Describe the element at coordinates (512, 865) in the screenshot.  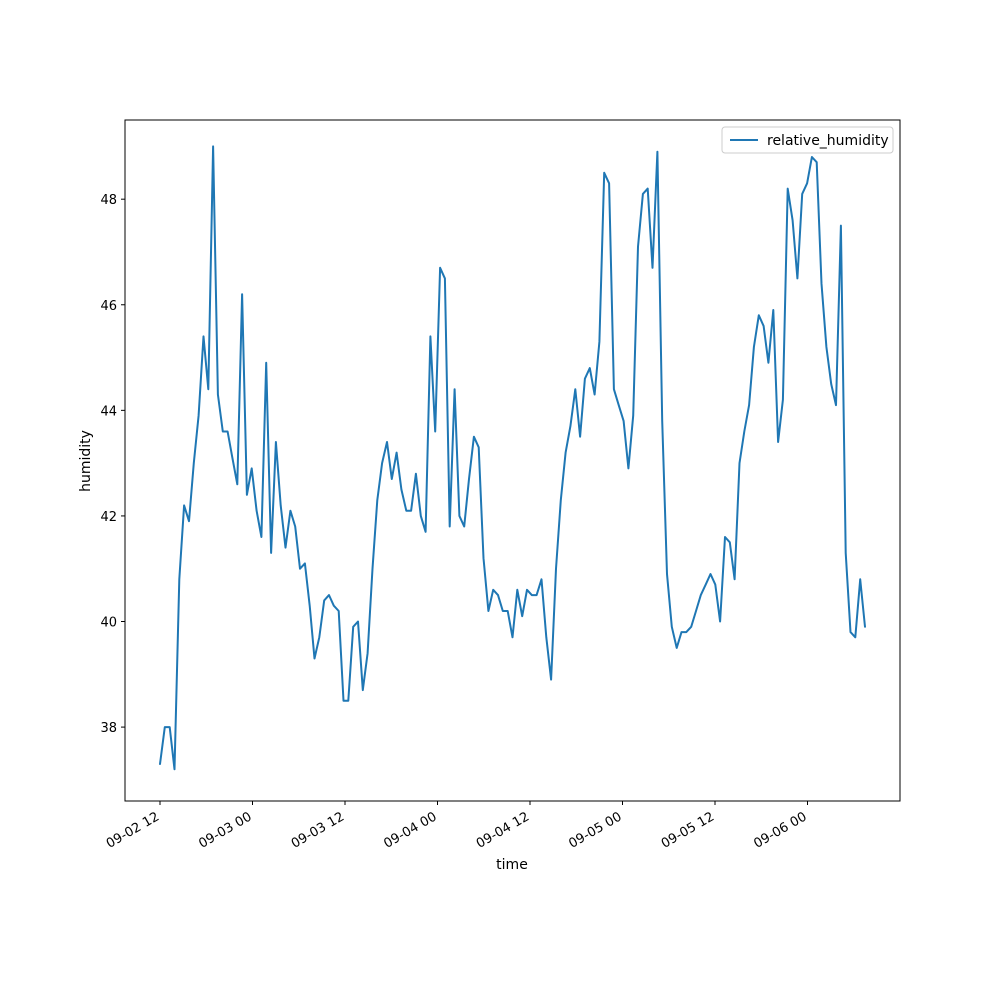
I see `x-axis-label: time` at that location.